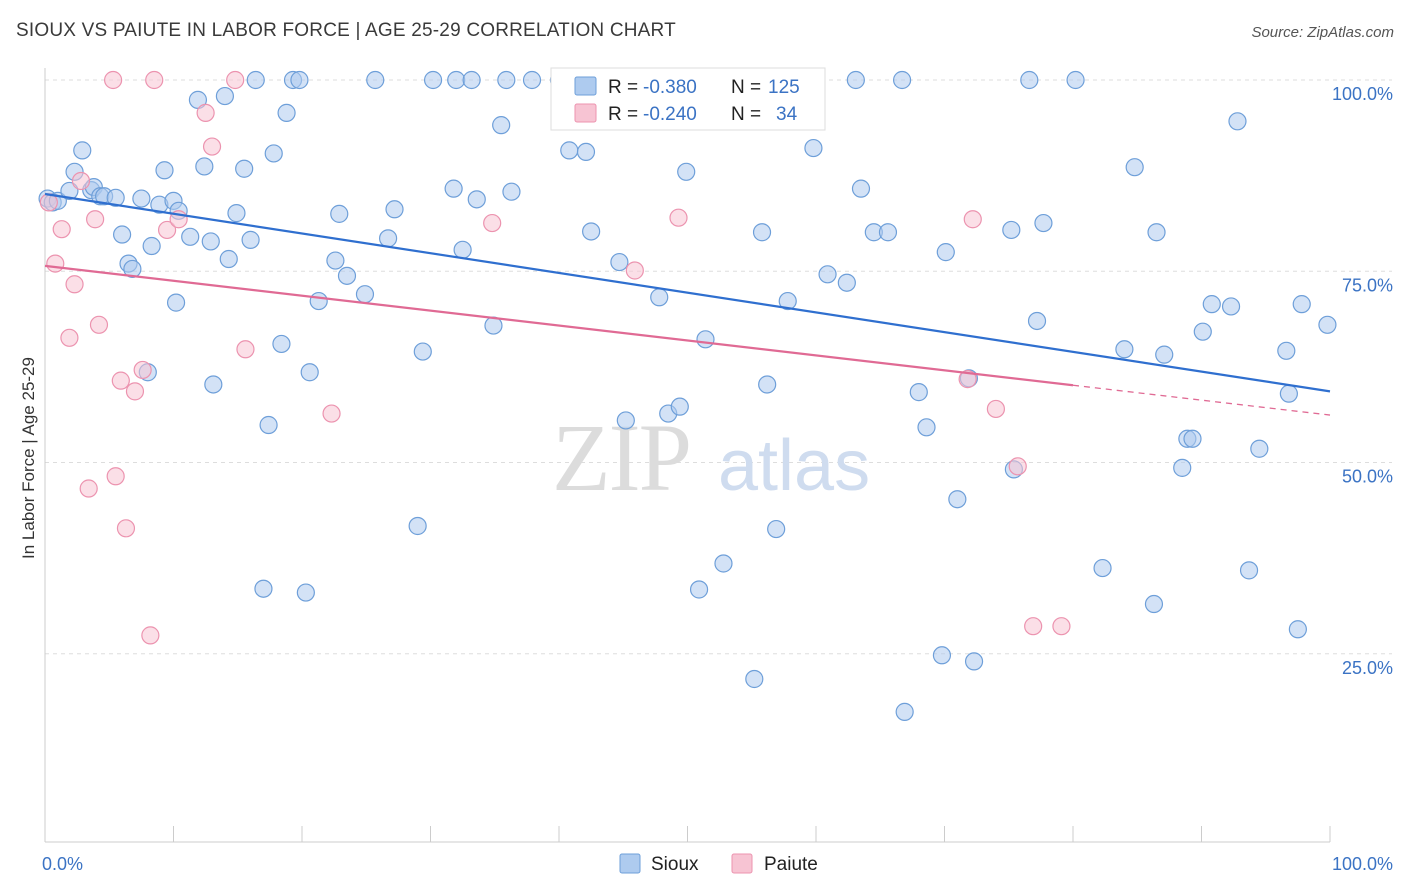  I want to click on sioux-n-value: 125, so click(784, 87).